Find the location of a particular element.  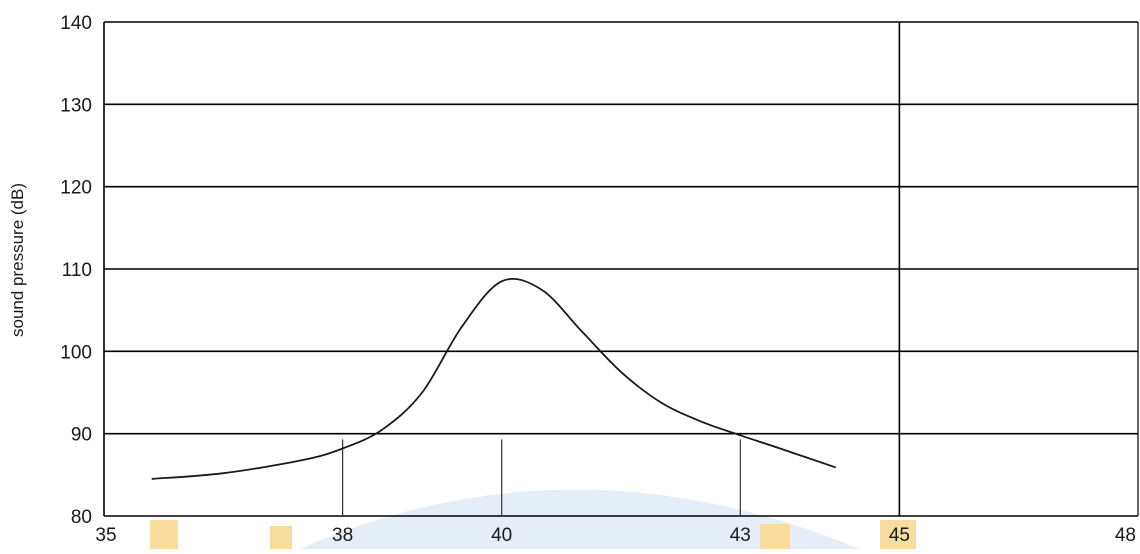

y-tick-label: 80 is located at coordinates (81, 517).